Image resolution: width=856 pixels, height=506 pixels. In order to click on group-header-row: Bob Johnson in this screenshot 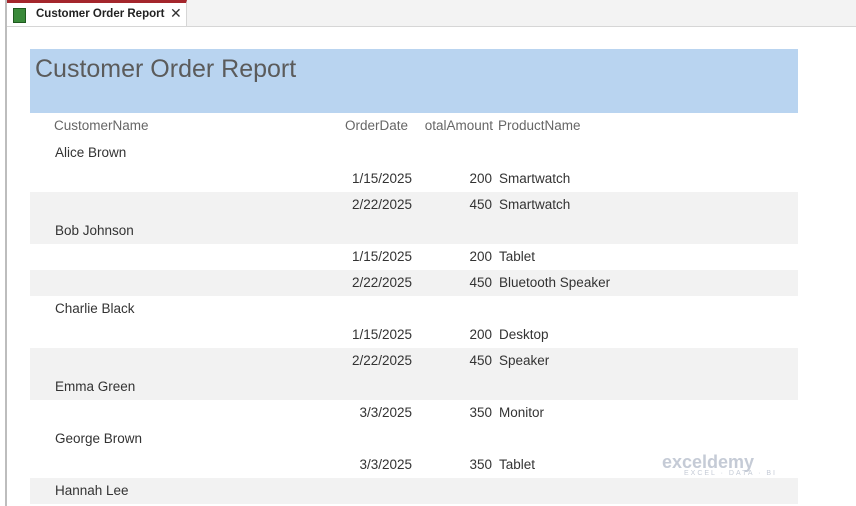, I will do `click(414, 231)`.